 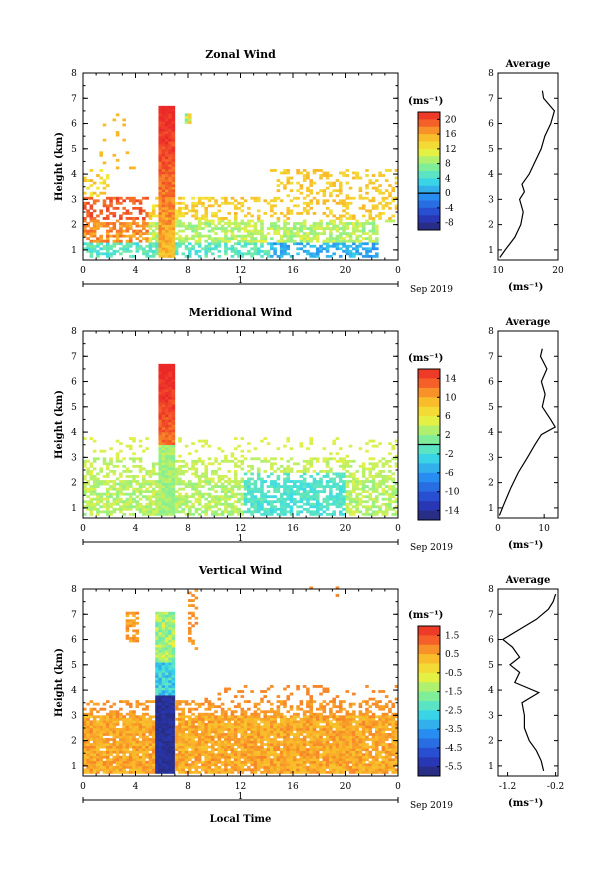 I want to click on average-y-tick-label: 4, so click(x=491, y=433).